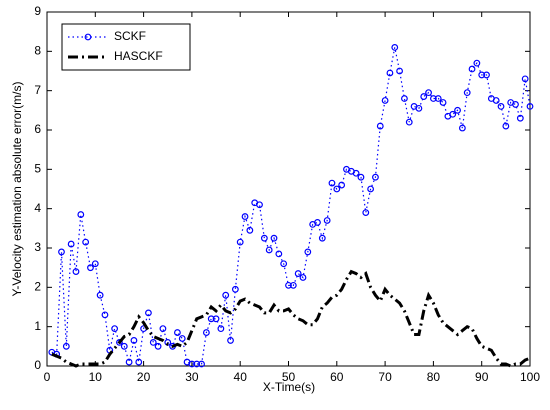  What do you see at coordinates (434, 377) in the screenshot?
I see `x-tick-label: 80` at bounding box center [434, 377].